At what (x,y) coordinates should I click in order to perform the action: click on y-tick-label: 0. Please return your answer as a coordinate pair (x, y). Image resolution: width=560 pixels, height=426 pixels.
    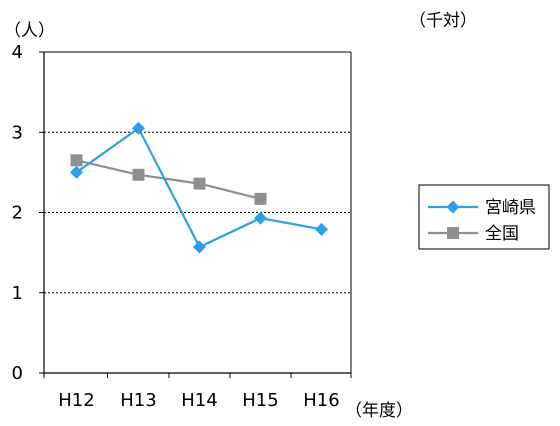
    Looking at the image, I should click on (17, 373).